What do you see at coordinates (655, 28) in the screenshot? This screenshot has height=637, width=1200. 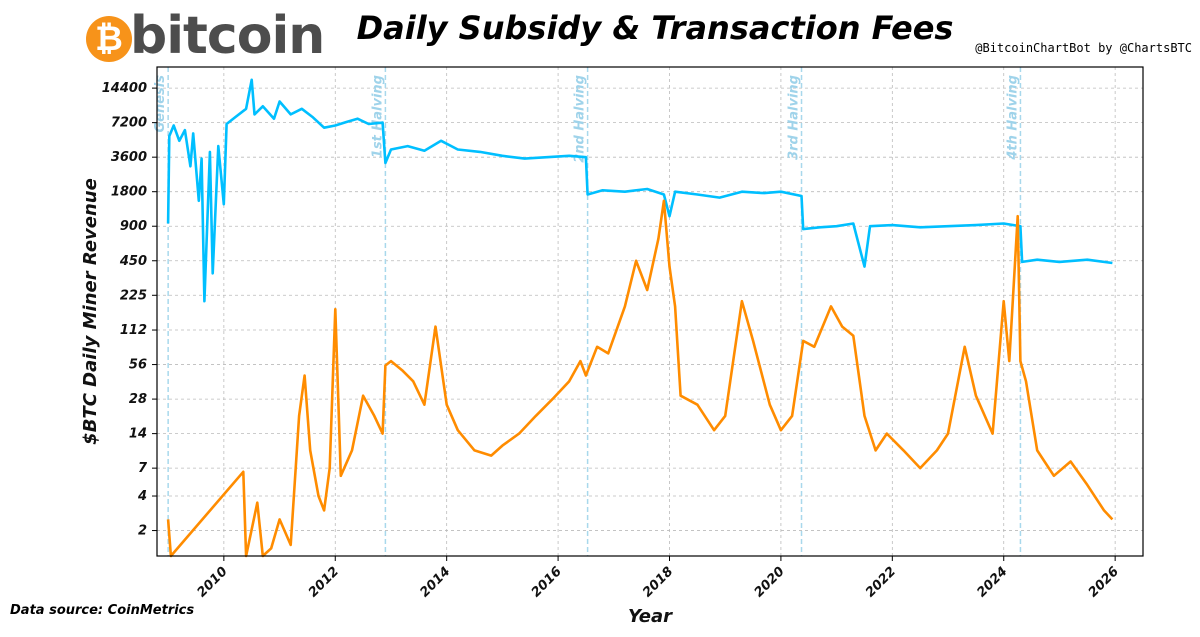 I see `chart-title: Daily Subsidy & Transaction Fees` at bounding box center [655, 28].